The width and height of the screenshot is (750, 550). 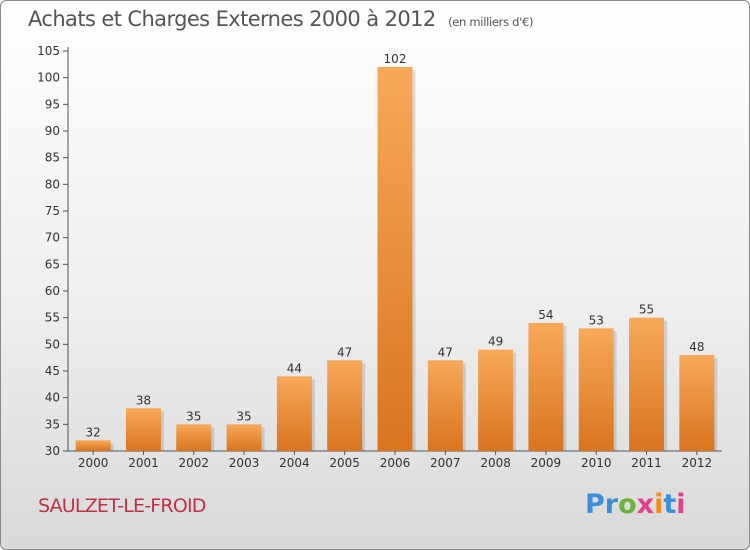 I want to click on data-label: 48, so click(x=696, y=347).